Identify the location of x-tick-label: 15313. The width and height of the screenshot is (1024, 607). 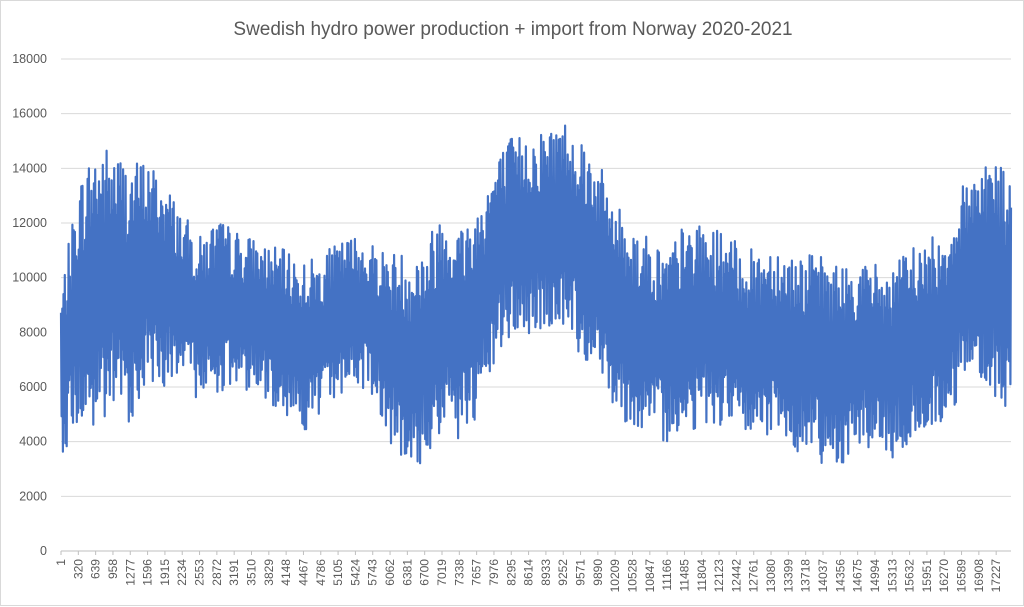
(892, 576).